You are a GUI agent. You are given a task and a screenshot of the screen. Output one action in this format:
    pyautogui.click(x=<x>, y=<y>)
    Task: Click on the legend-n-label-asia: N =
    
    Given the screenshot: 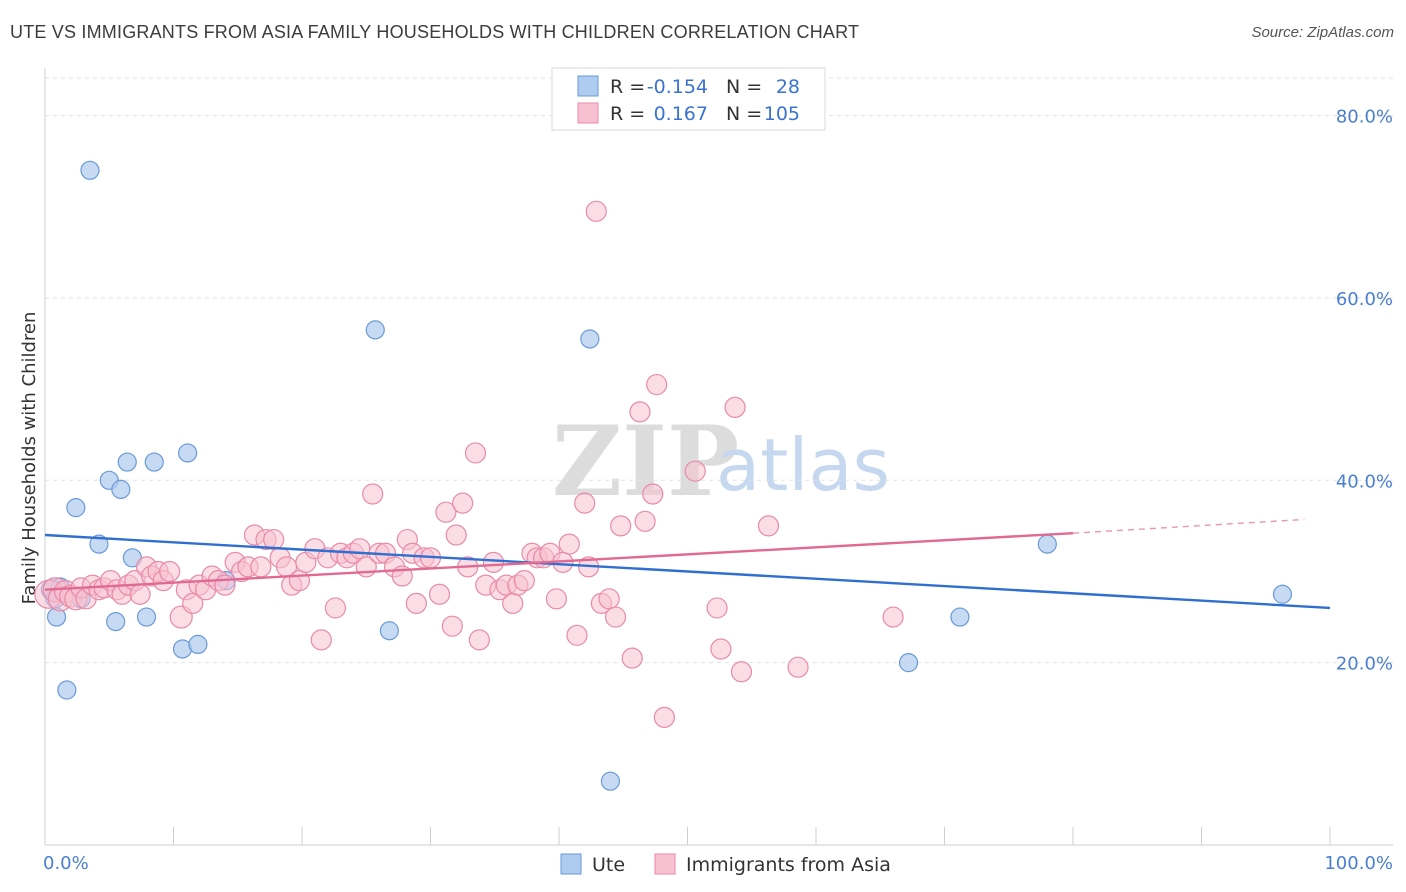 What is the action you would take?
    pyautogui.click(x=744, y=114)
    